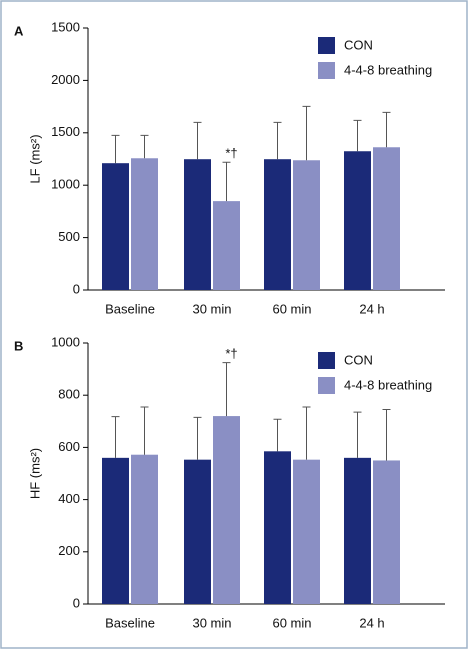 This screenshot has height=650, width=469. What do you see at coordinates (19, 30) in the screenshot?
I see `panel-label: A` at bounding box center [19, 30].